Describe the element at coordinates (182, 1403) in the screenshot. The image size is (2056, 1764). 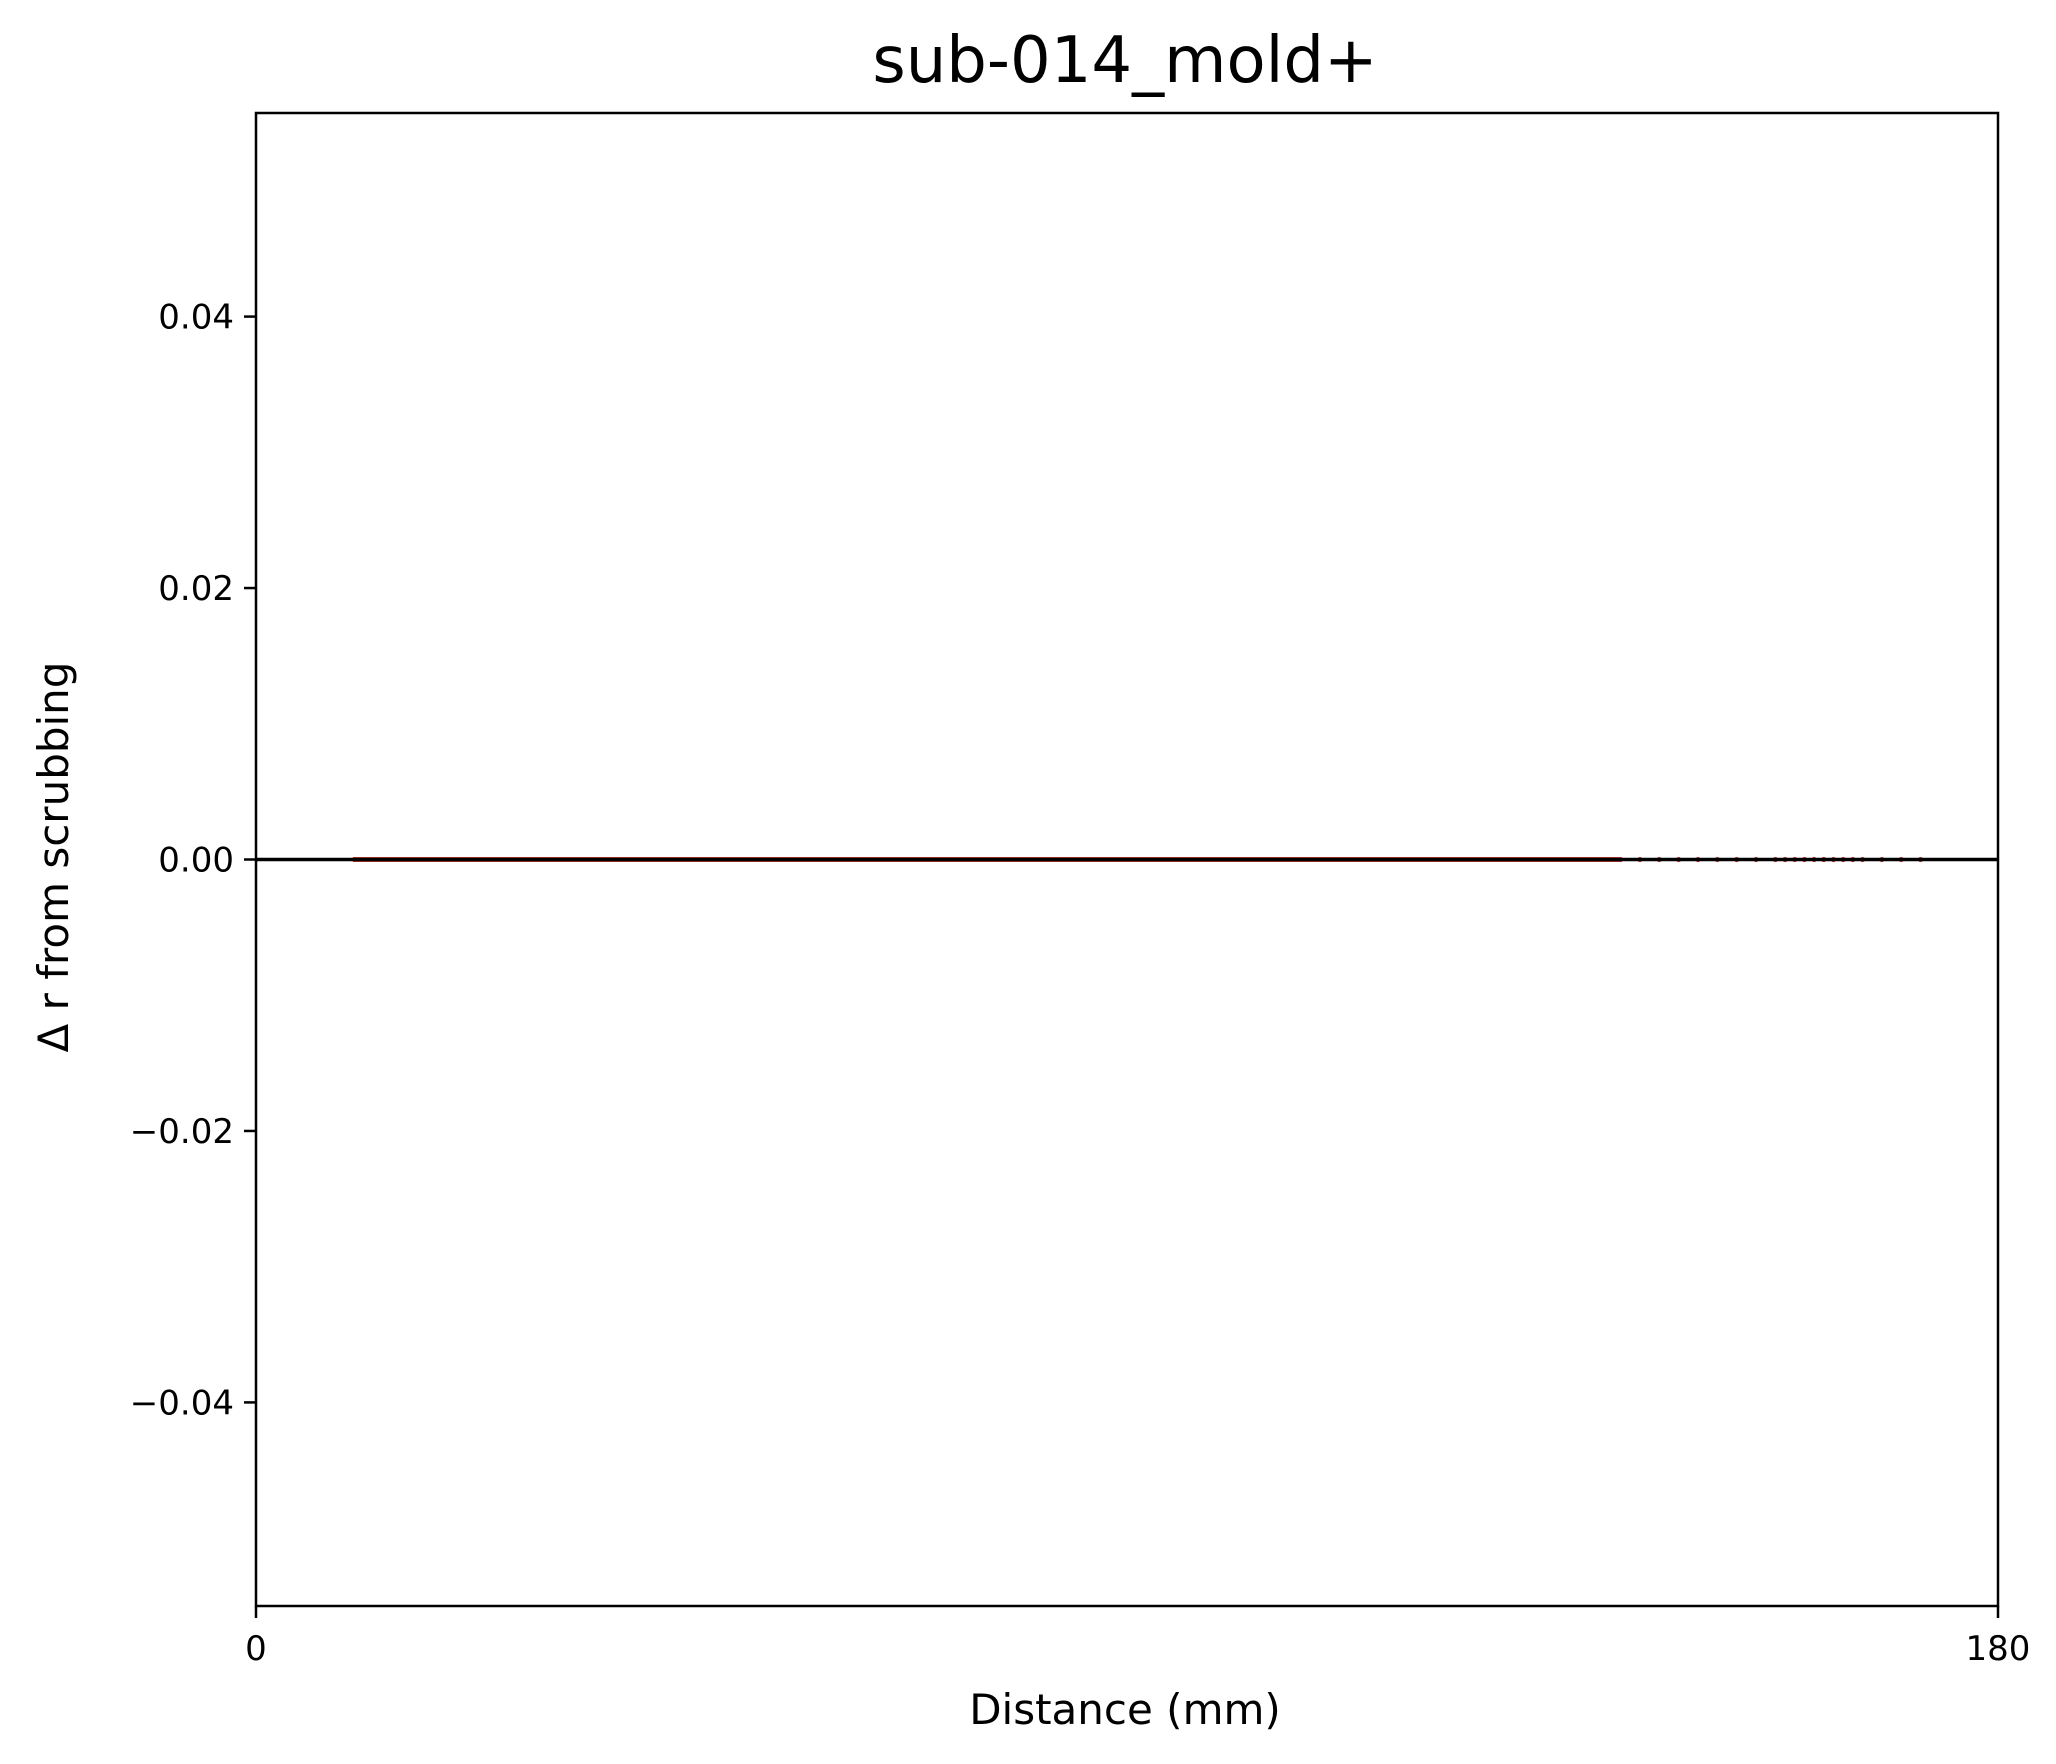
I see `y-tick-label: −0.04` at that location.